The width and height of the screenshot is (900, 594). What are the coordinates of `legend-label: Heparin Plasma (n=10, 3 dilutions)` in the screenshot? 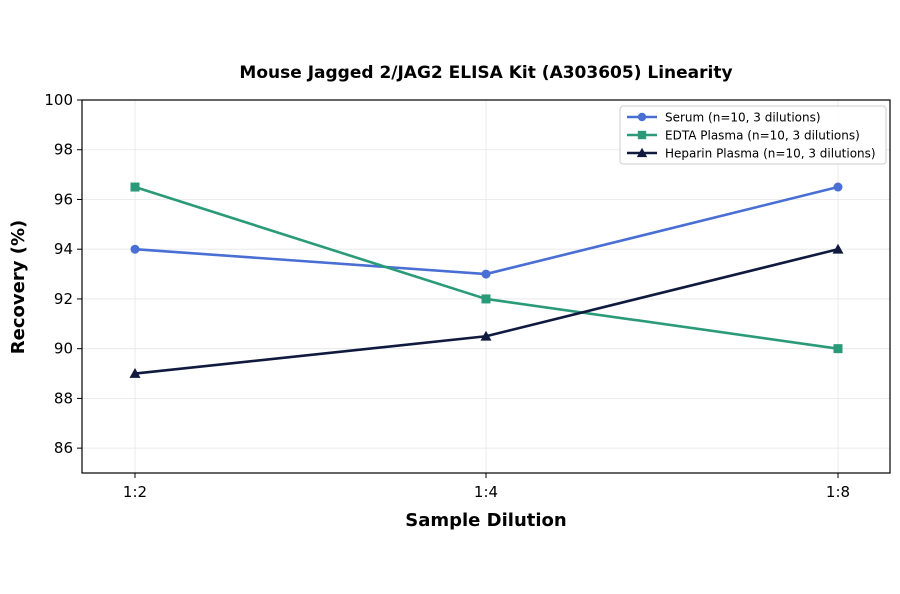 It's located at (770, 154).